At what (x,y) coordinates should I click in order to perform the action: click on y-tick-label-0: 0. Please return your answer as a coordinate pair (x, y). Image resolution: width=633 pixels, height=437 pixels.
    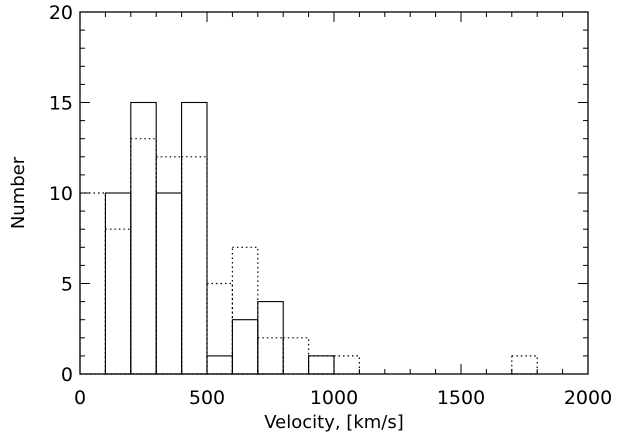
    Looking at the image, I should click on (67, 375).